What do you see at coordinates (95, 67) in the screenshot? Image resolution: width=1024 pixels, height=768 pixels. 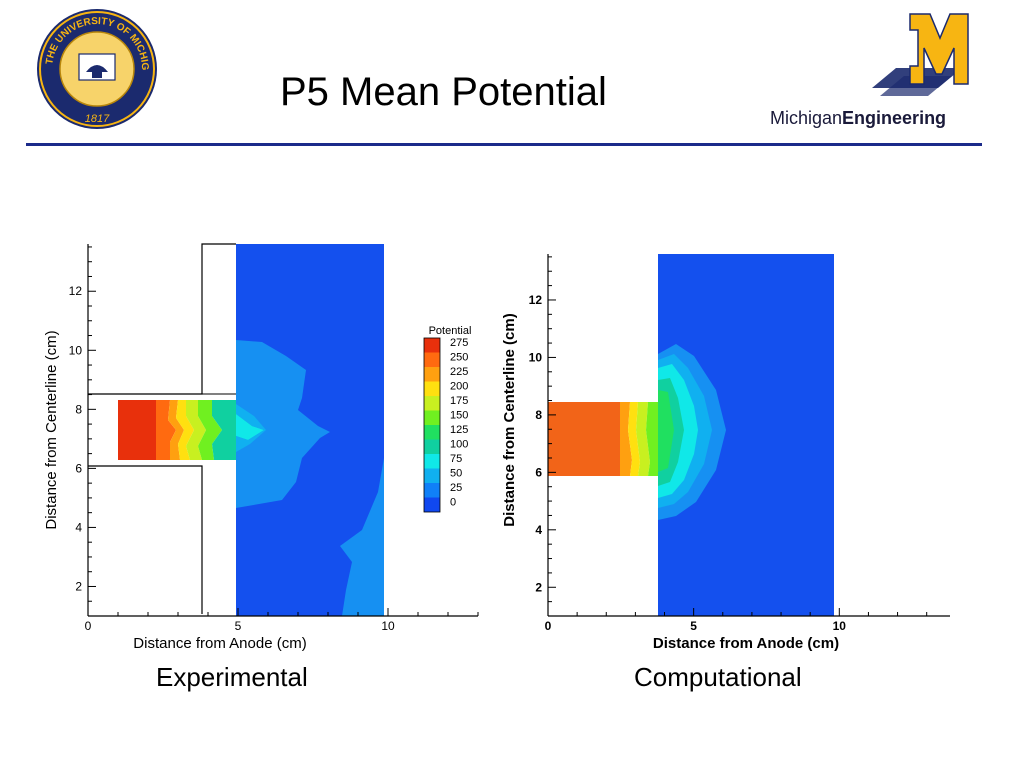 I see `university-seal-logo: THE UNIVERSITY OF MICHIGAN 1817` at bounding box center [95, 67].